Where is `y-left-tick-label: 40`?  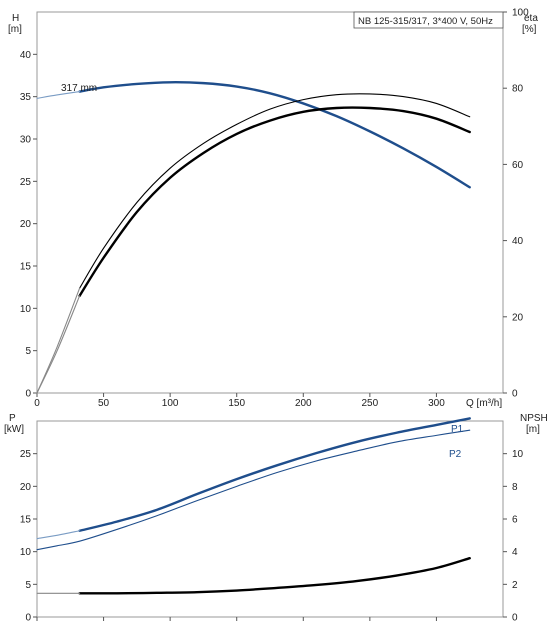
y-left-tick-label: 40 is located at coordinates (26, 55).